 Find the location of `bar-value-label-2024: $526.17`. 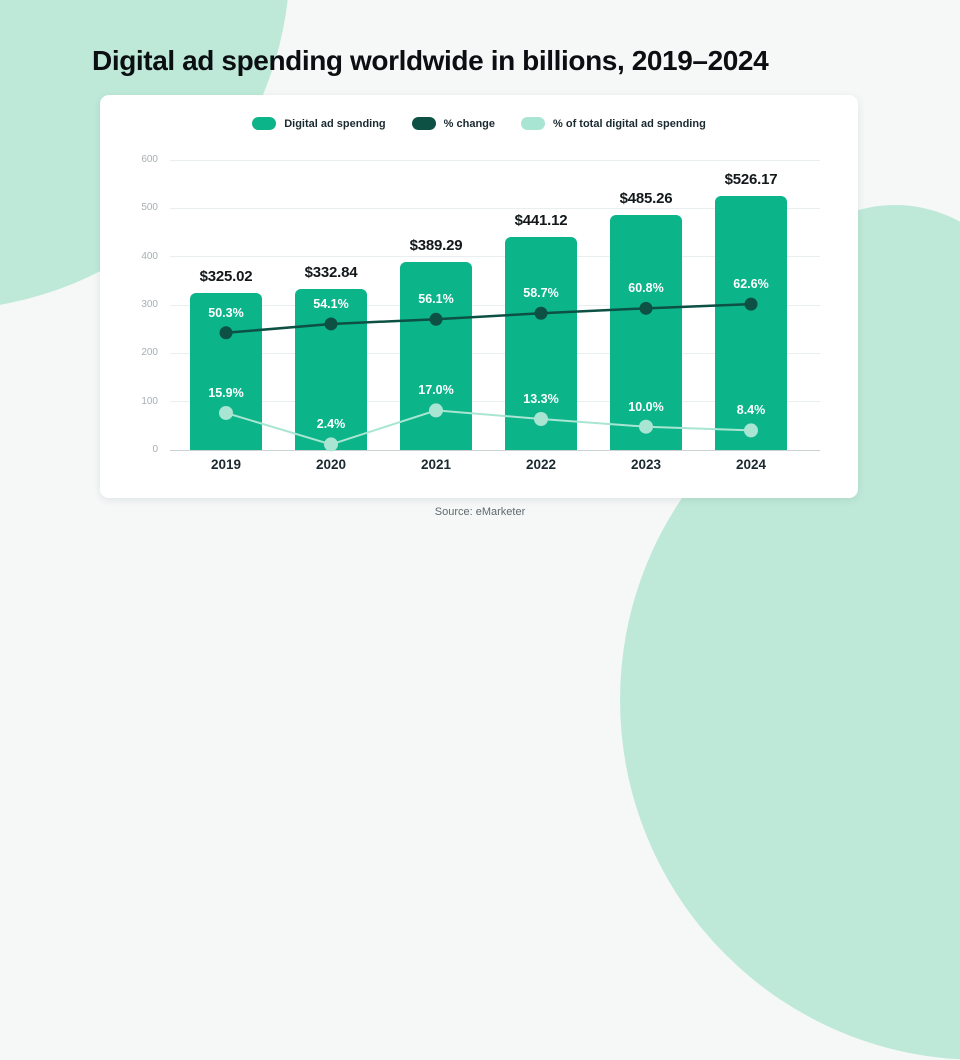

bar-value-label-2024: $526.17 is located at coordinates (751, 179).